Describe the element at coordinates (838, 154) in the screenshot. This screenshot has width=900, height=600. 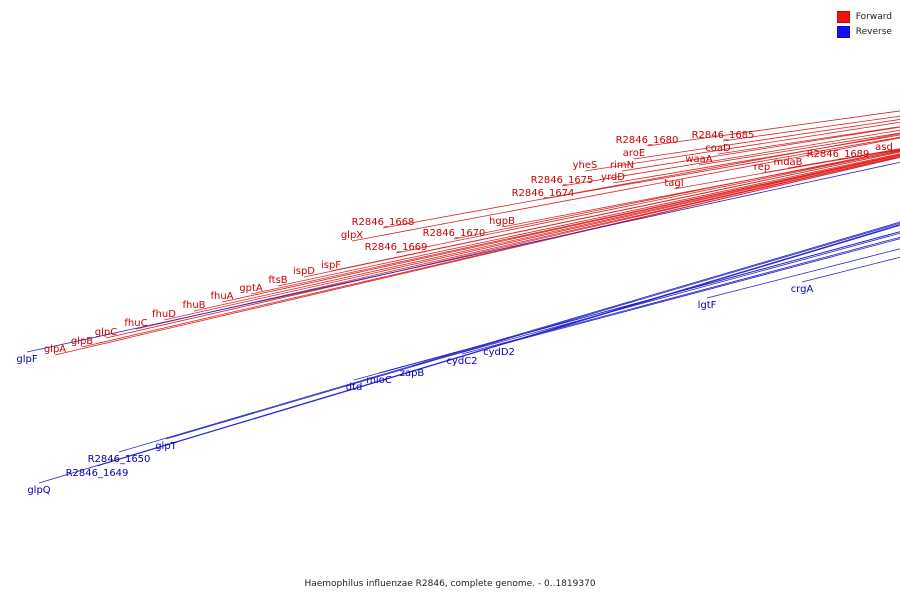
I see `gene-label-R2846_1689: R2846_1689` at that location.